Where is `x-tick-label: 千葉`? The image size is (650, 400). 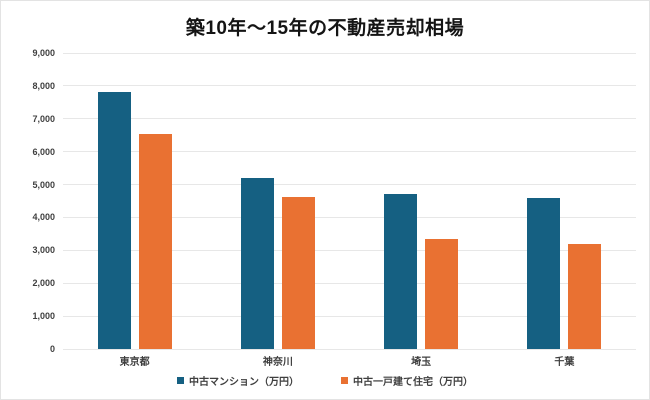
x-tick-label: 千葉 is located at coordinates (564, 362).